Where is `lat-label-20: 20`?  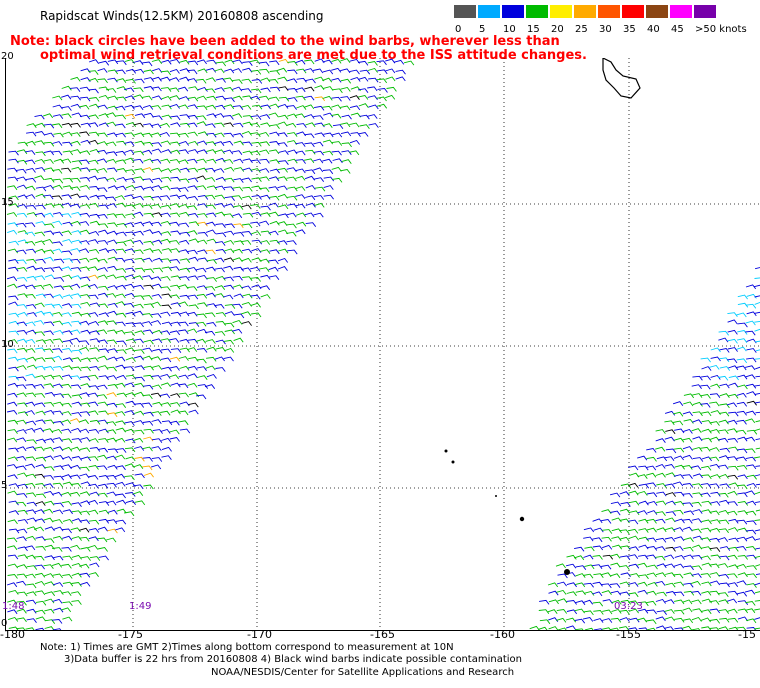 lat-label-20: 20 is located at coordinates (7, 56).